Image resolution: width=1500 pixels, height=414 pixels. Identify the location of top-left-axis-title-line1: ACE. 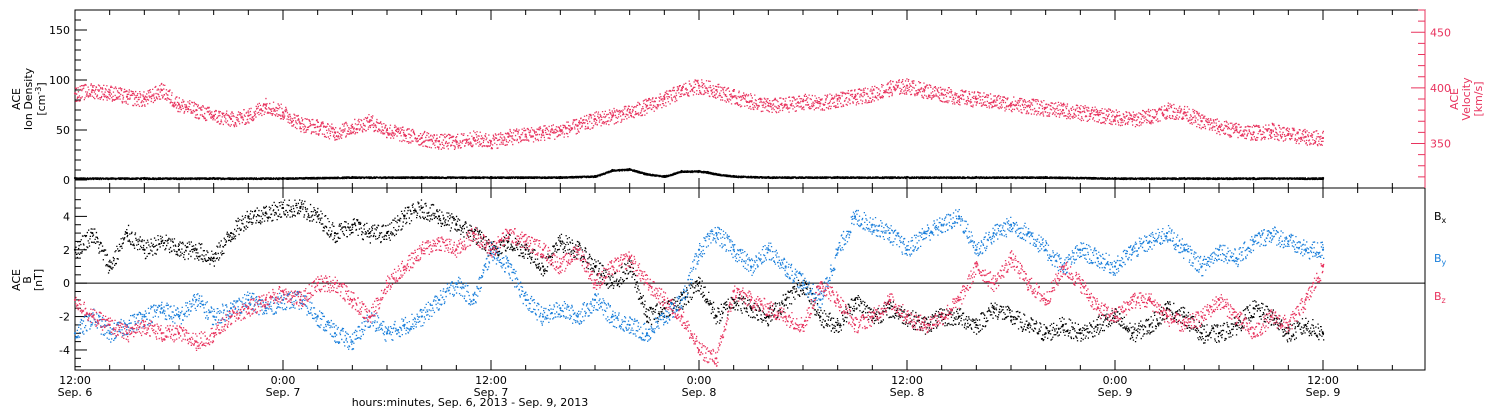
(16, 99).